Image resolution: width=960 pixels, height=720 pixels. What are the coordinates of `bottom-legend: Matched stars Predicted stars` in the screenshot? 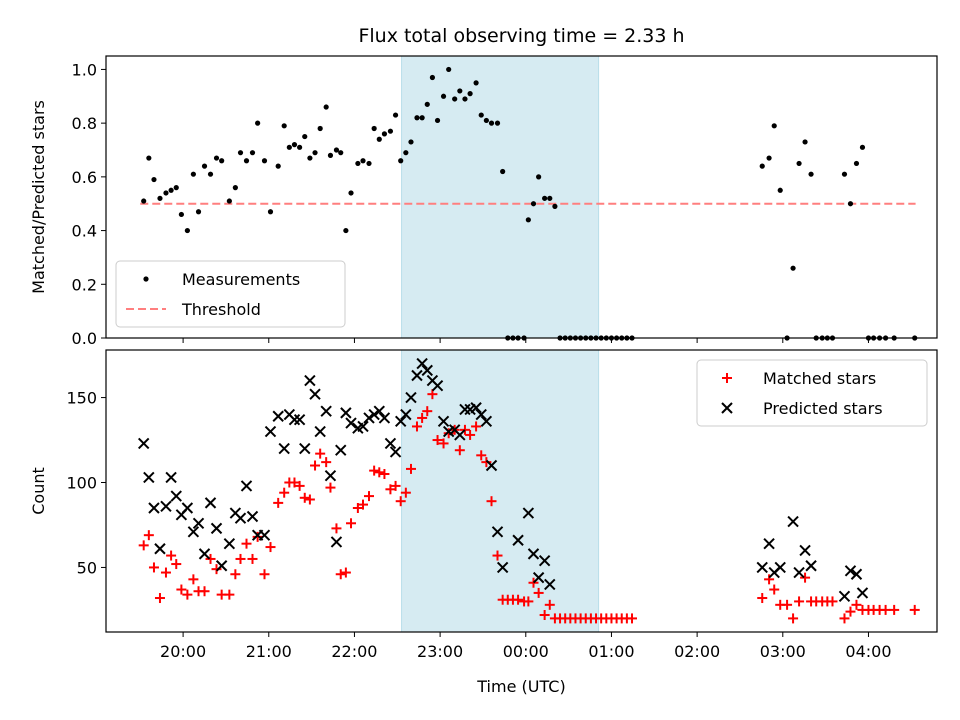 It's located at (812, 393).